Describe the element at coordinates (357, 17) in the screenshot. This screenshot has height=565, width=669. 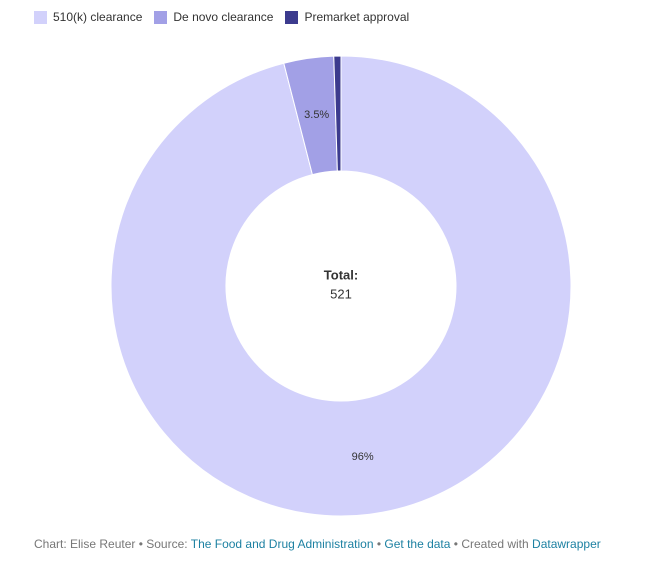
I see `legend-label: Premarket approval` at that location.